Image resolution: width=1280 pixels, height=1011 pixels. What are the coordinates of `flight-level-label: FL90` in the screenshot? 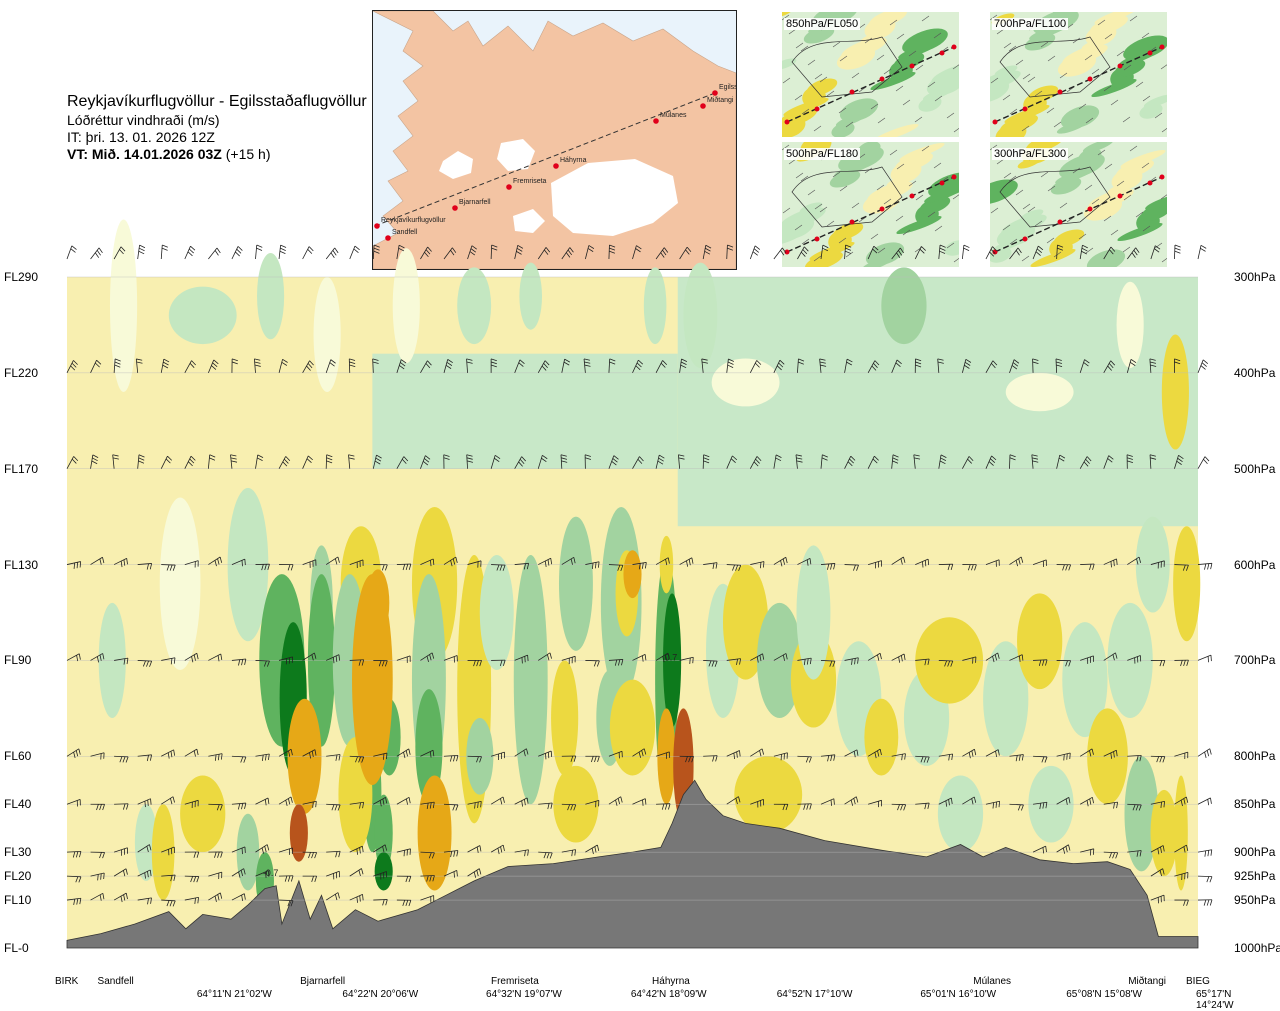 It's located at (17, 660).